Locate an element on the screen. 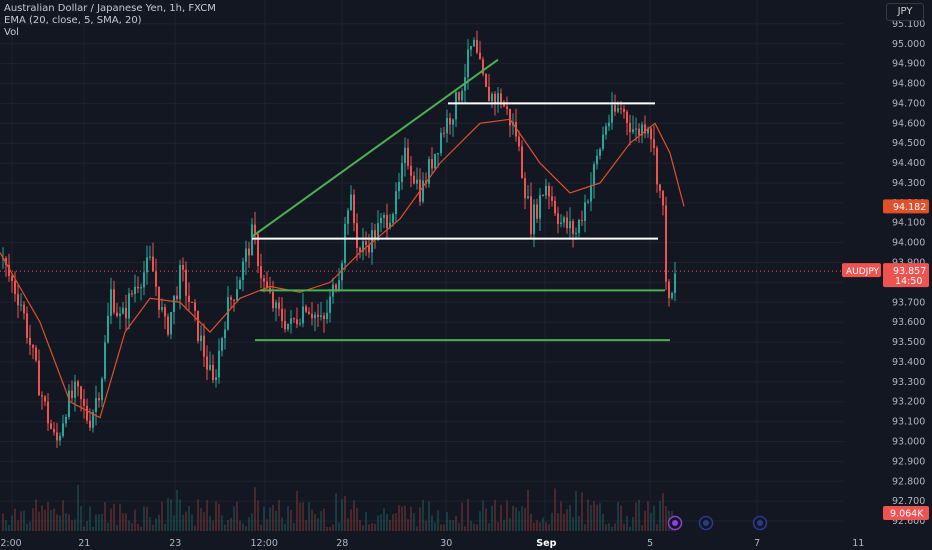  y-tick-label: 93.400 is located at coordinates (908, 362).